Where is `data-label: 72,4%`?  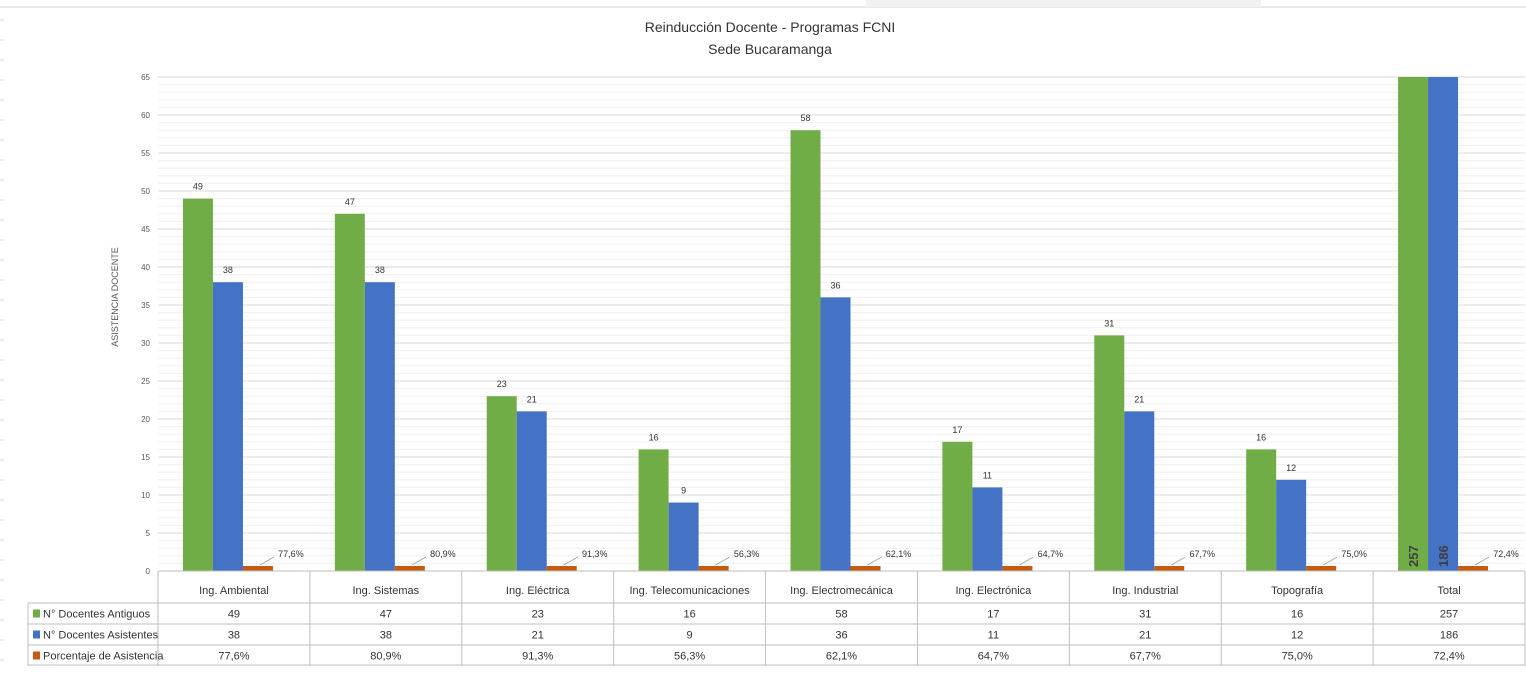 data-label: 72,4% is located at coordinates (1506, 554).